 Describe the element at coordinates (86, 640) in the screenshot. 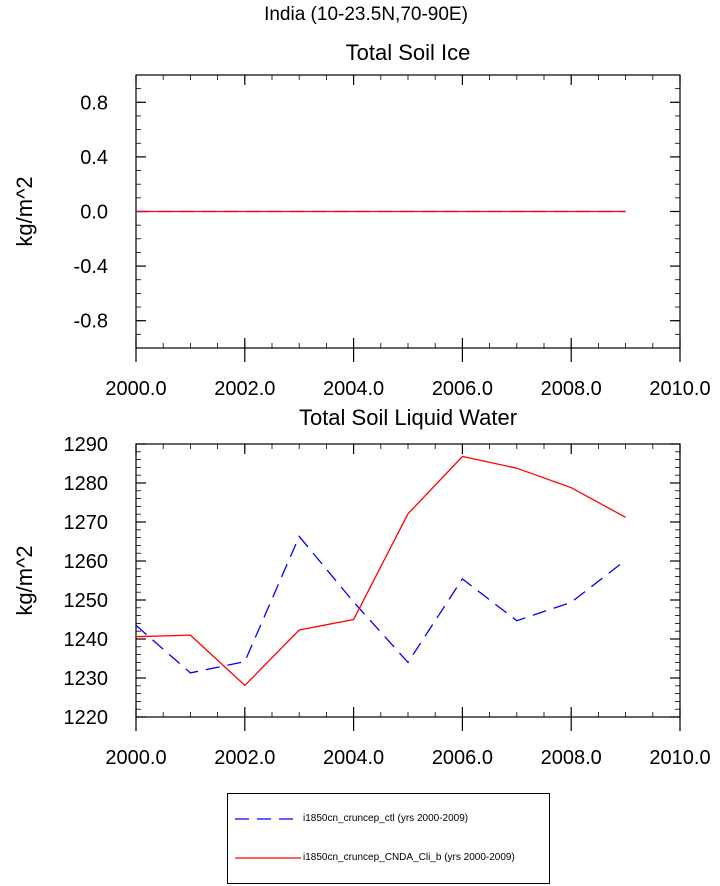

I see `y-tick-label: 1240` at that location.